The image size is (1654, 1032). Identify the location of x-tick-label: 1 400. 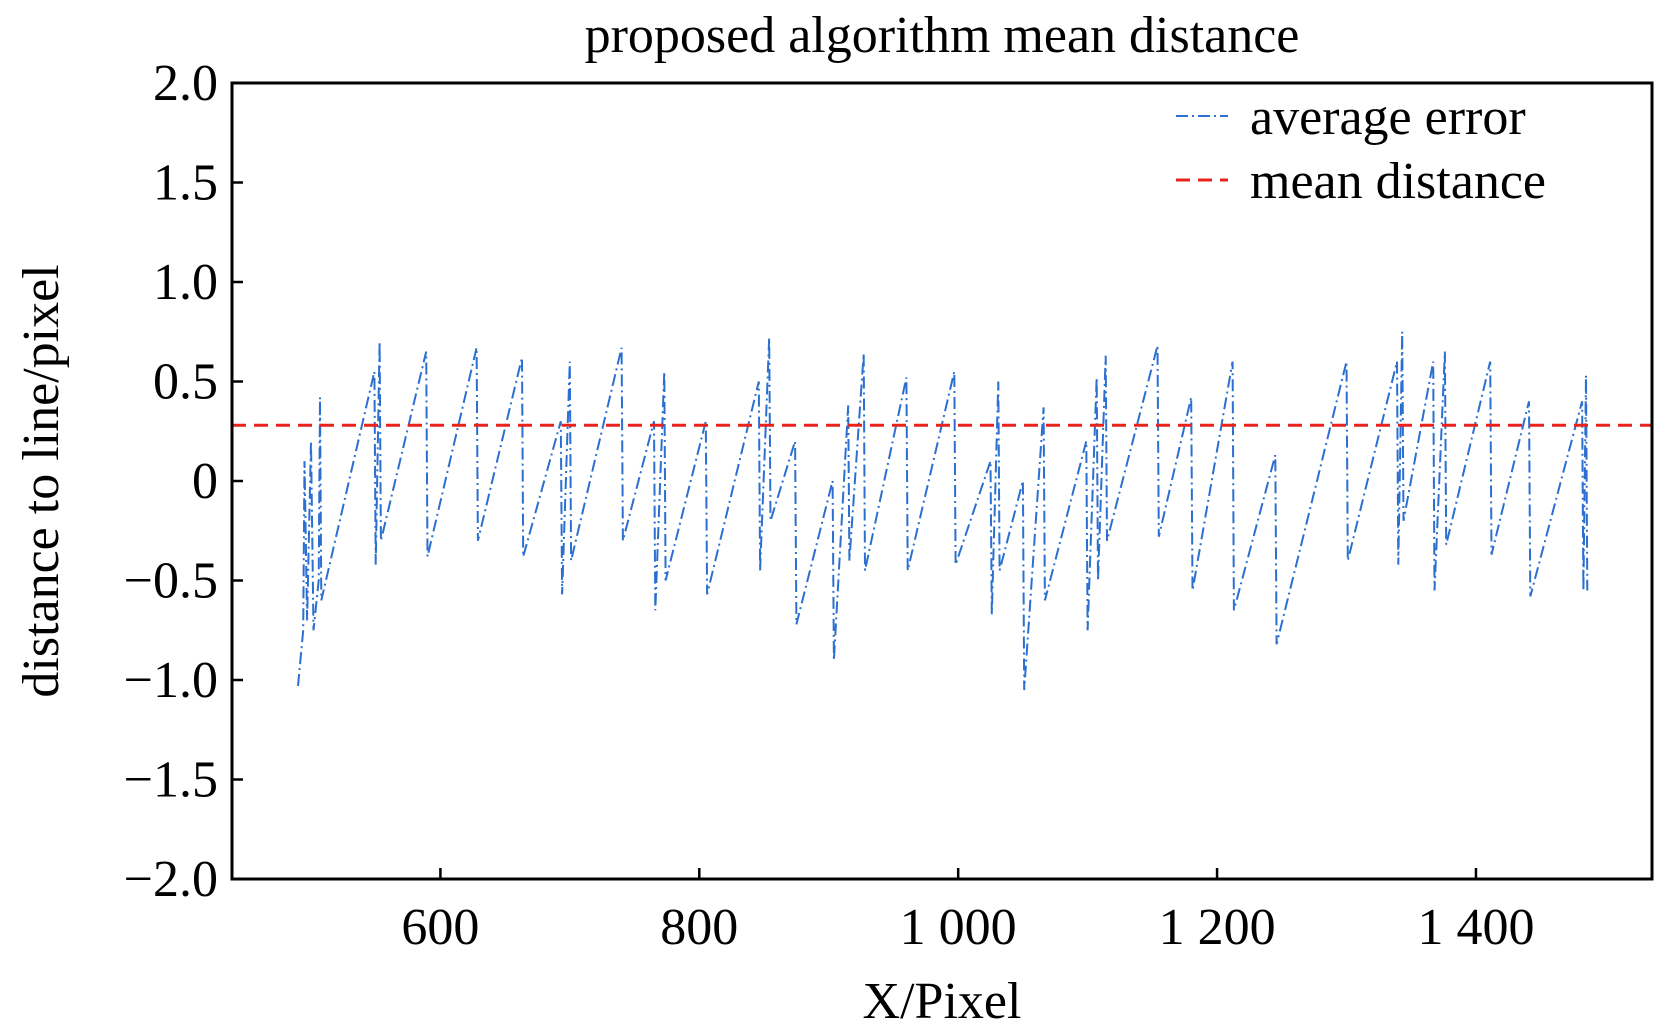
(1475, 927).